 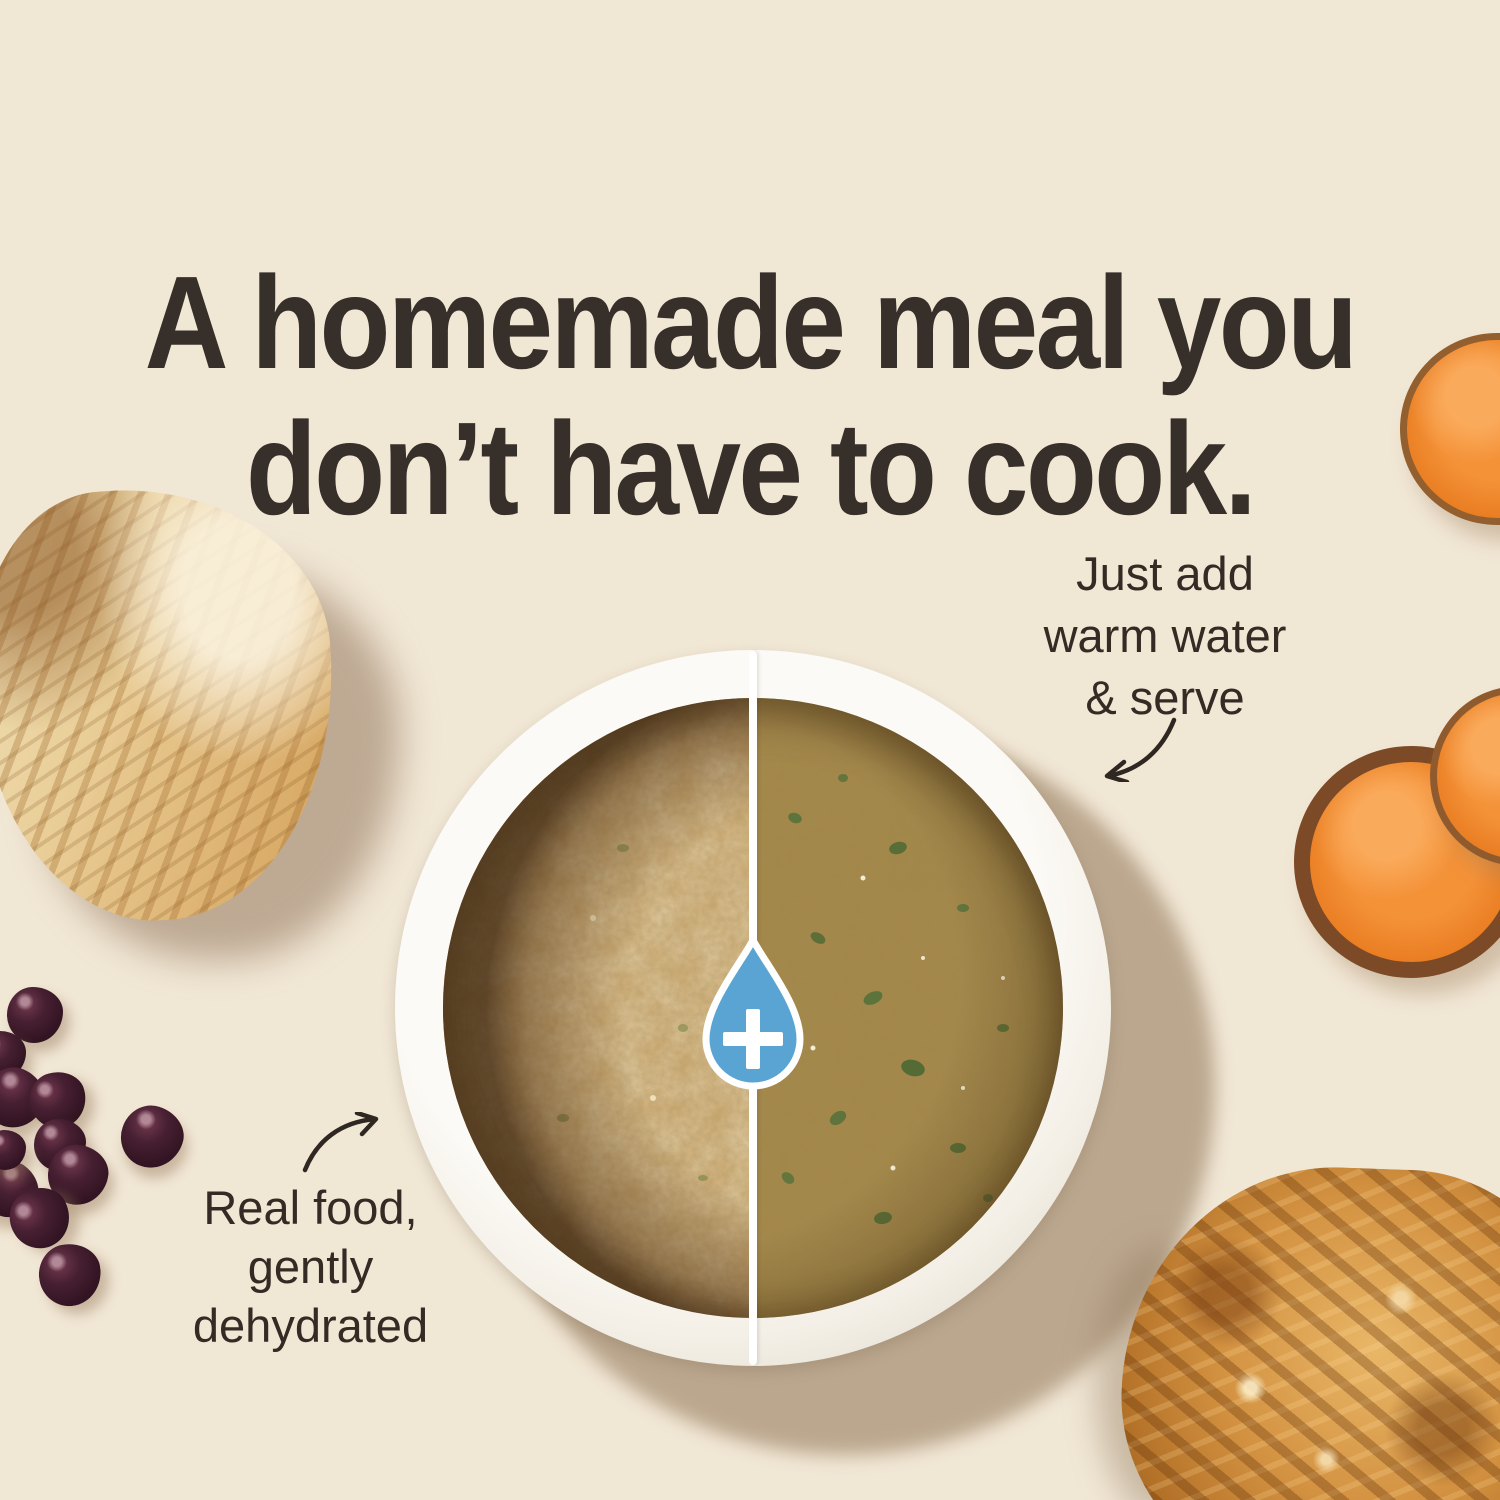 What do you see at coordinates (751, 469) in the screenshot?
I see `headline-line-2: don’t have to cook.` at bounding box center [751, 469].